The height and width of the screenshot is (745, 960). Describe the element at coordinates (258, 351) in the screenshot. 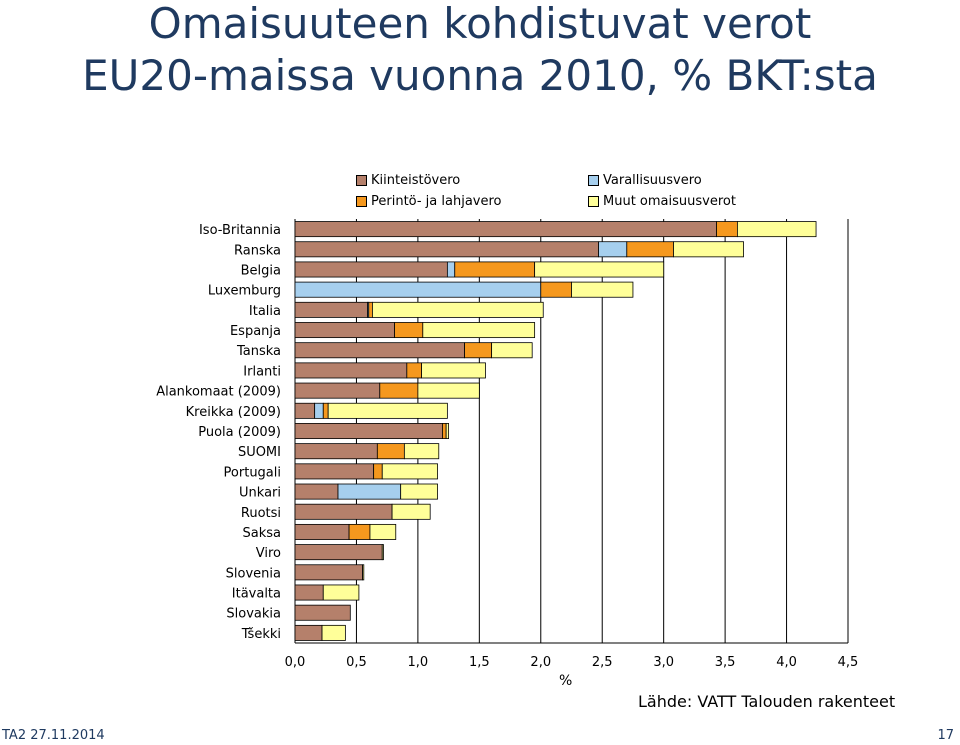

I see `category-label: Tanska` at that location.